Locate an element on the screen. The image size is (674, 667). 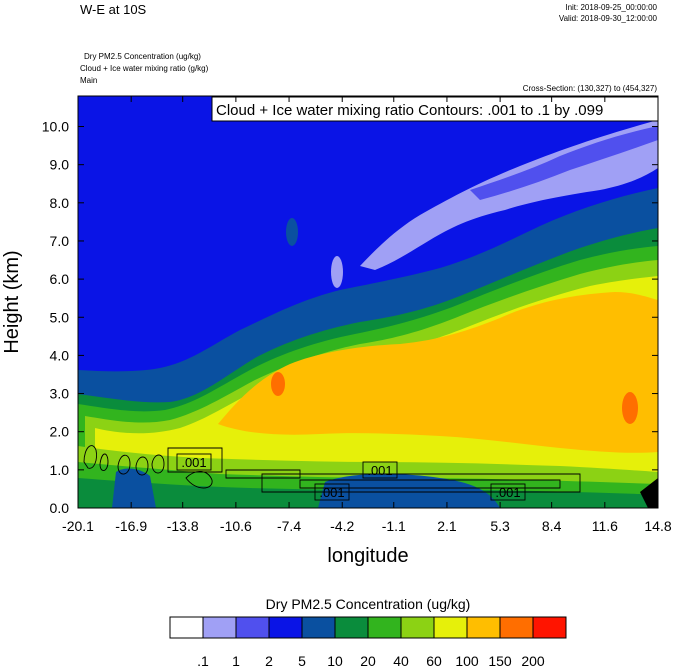
x-tick-label: -1.1 is located at coordinates (394, 526).